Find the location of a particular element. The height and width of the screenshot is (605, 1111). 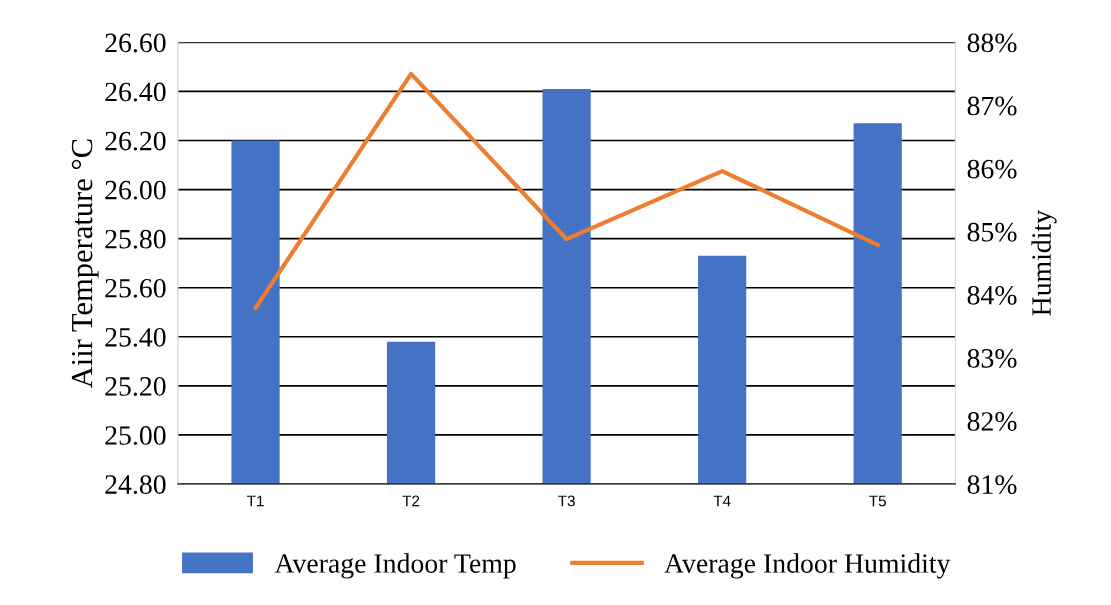

y-tick-label: 26.00 is located at coordinates (135, 190).